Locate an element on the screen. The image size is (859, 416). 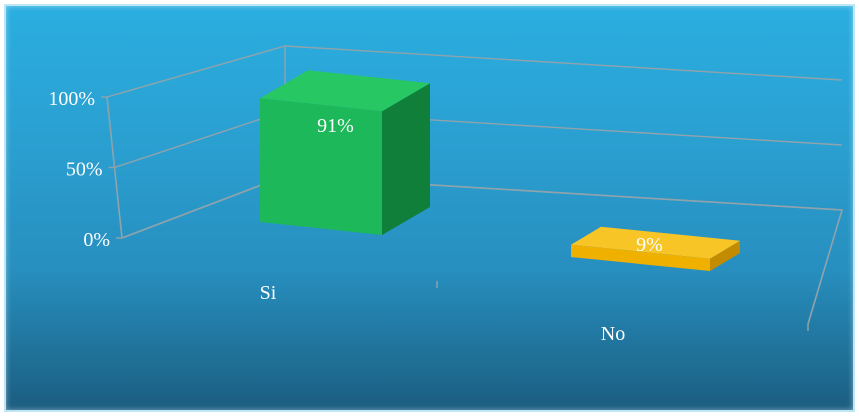
data-label-no: 9% is located at coordinates (649, 245).